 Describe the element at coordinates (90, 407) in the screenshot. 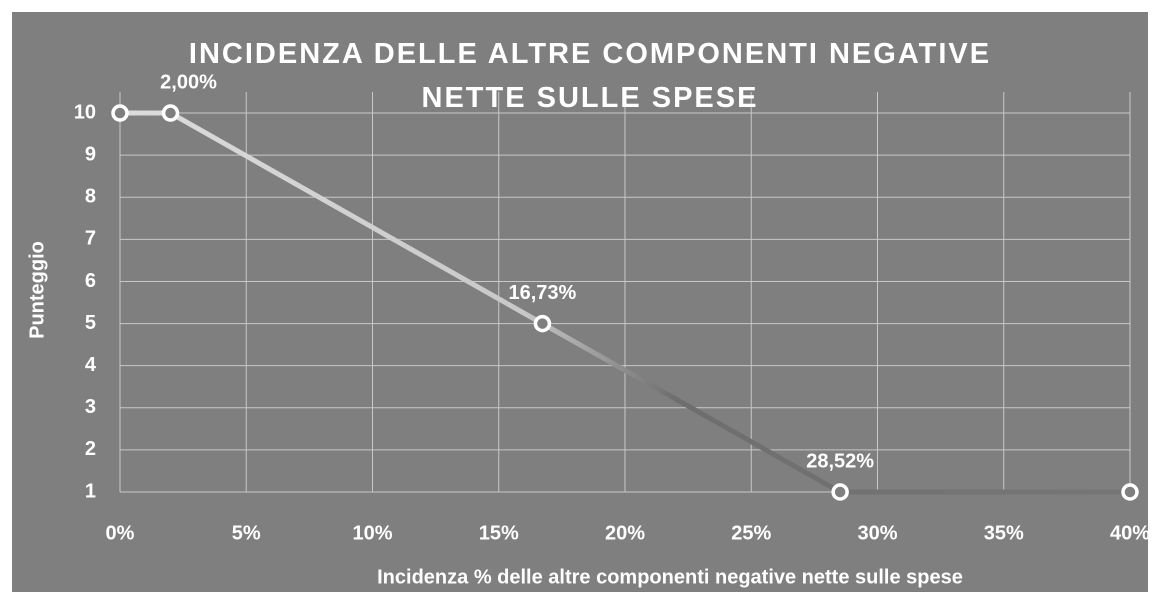

I see `y-tick-label: 3` at that location.